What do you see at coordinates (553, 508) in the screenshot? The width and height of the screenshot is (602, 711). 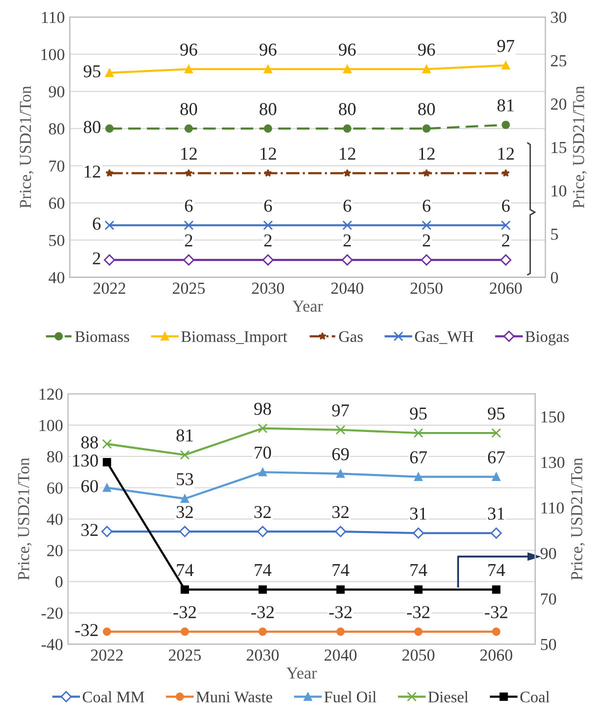 I see `y2-tick-label: 110` at bounding box center [553, 508].